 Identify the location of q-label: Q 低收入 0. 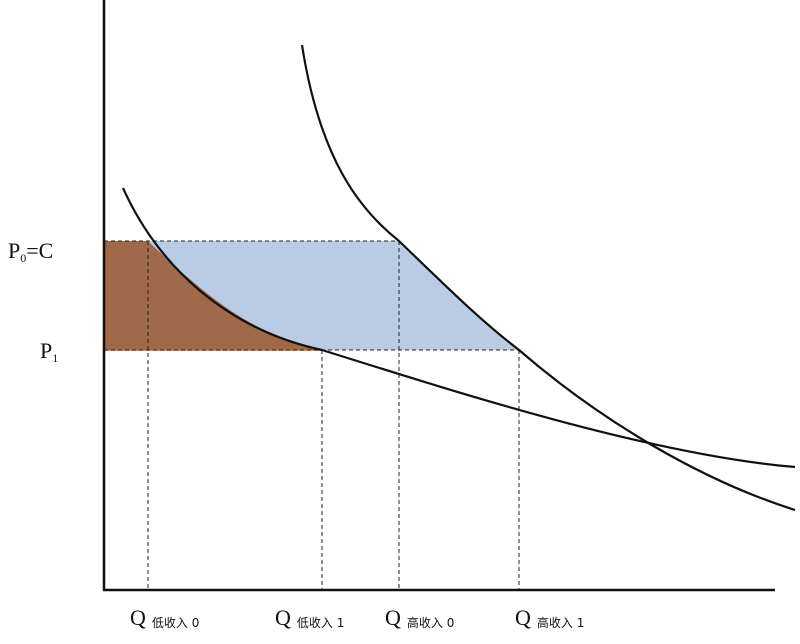
(164, 617).